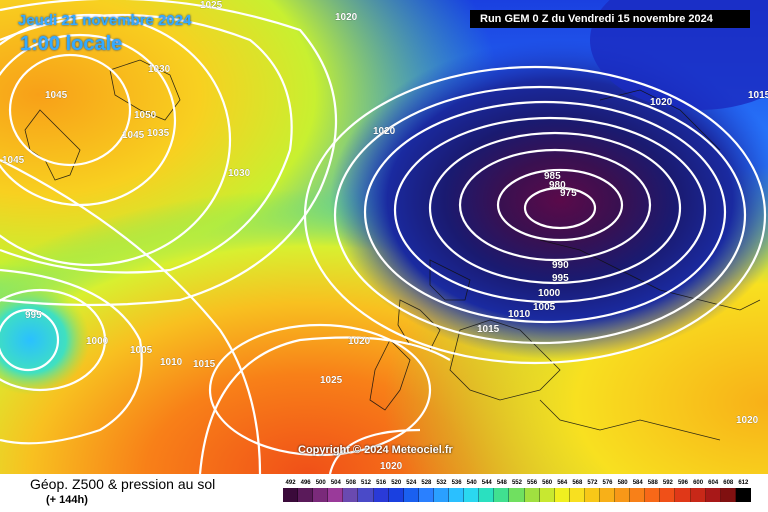 This screenshot has width=768, height=512. I want to click on legend-swatches, so click(517, 495).